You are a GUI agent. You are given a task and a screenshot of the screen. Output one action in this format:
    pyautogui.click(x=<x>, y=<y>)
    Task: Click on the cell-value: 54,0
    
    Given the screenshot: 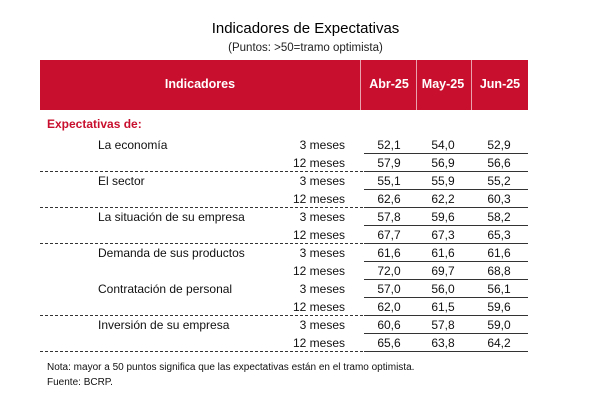 What is the action you would take?
    pyautogui.click(x=443, y=145)
    